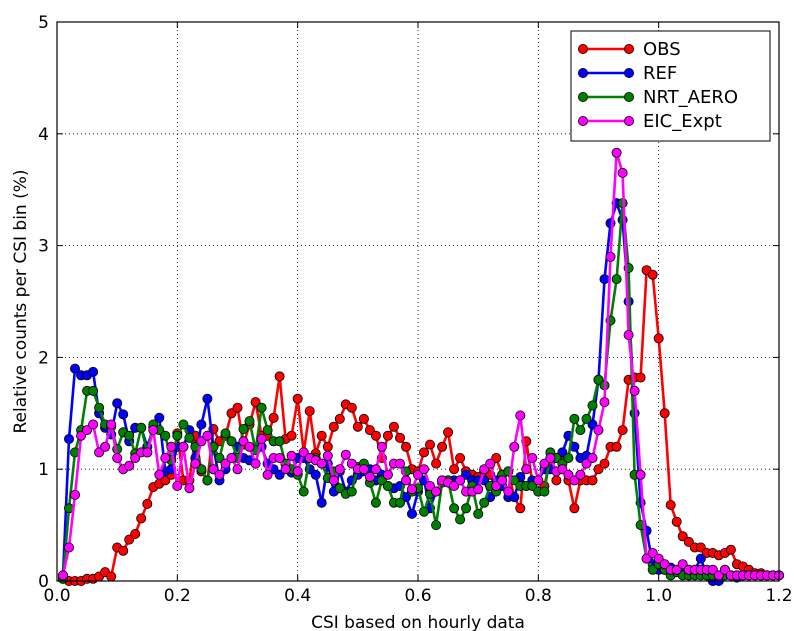 This screenshot has height=631, width=794. Describe the element at coordinates (682, 121) in the screenshot. I see `legend-label: EIC_Expt` at that location.